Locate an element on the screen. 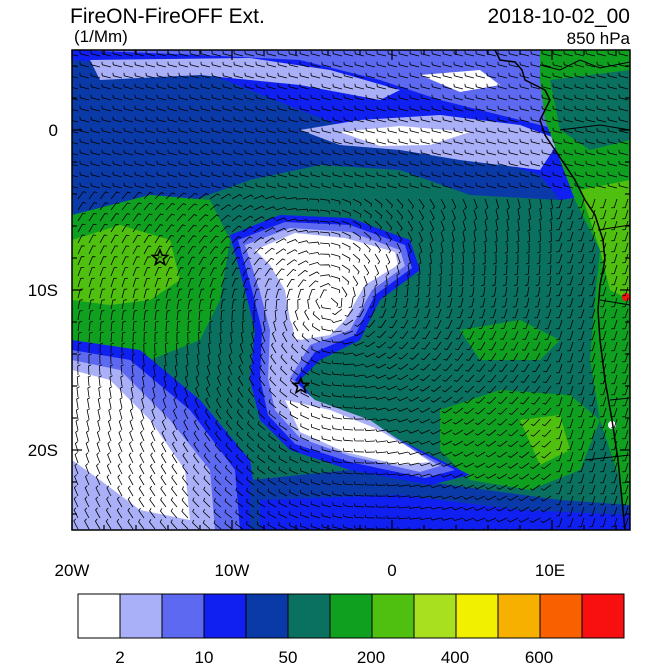 Image resolution: width=650 pixels, height=667 pixels. marker-layer is located at coordinates (230, 321).